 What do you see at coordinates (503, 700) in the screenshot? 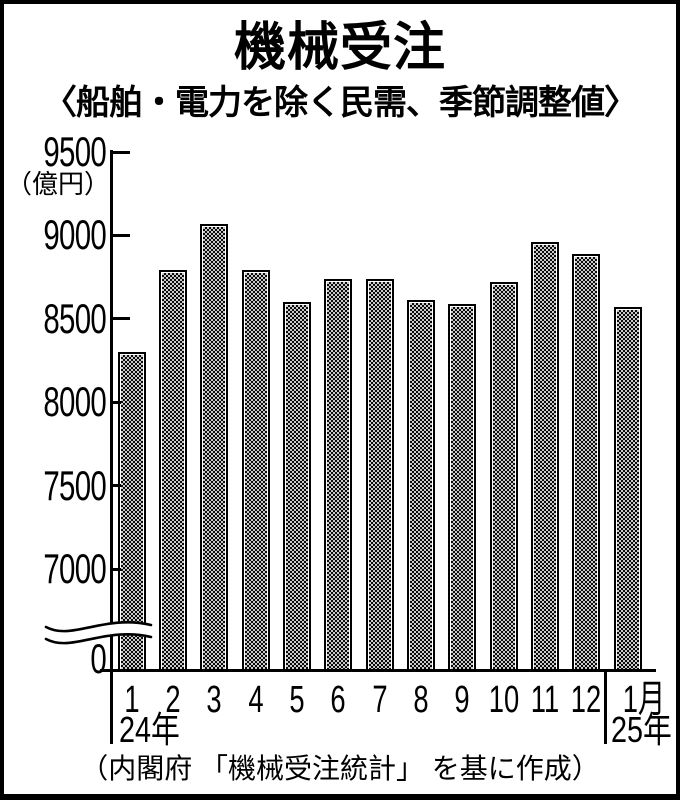
I see `x-tick-label: 10` at bounding box center [503, 700].